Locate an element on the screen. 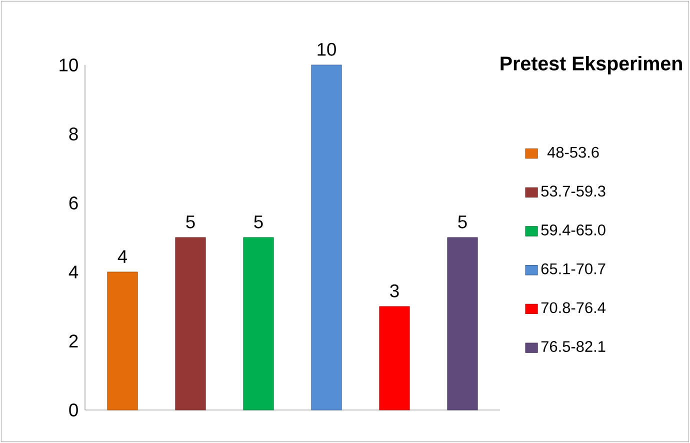 This screenshot has height=443, width=690. data-label: 4 is located at coordinates (123, 256).